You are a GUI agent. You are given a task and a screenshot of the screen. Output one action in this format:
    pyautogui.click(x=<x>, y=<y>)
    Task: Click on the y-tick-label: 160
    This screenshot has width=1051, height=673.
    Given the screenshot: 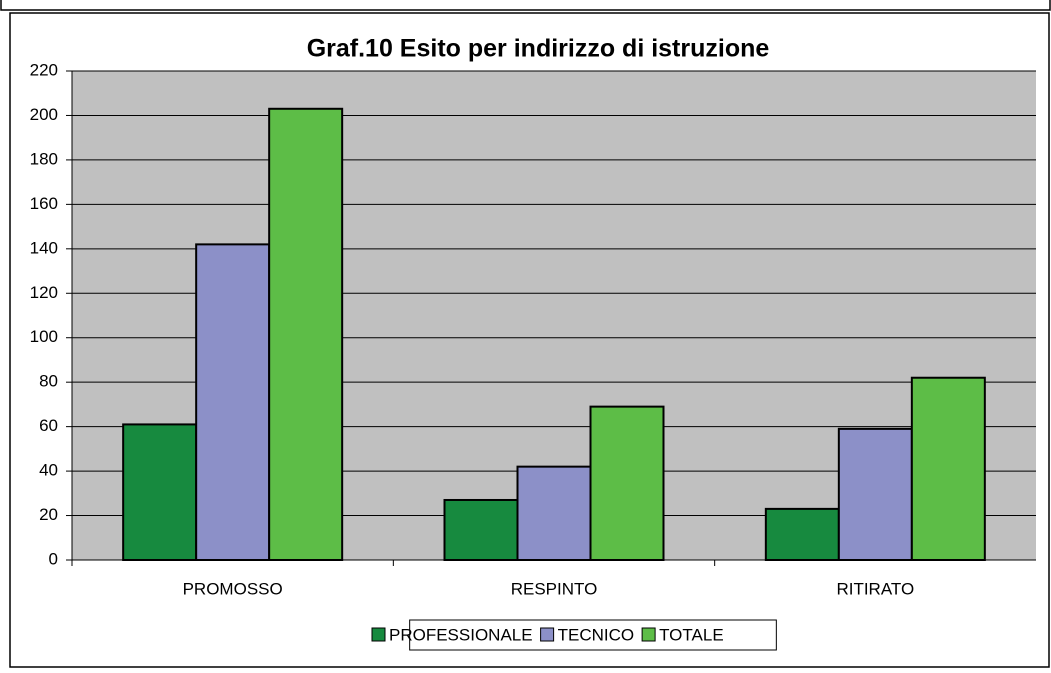 What is the action you would take?
    pyautogui.click(x=44, y=203)
    